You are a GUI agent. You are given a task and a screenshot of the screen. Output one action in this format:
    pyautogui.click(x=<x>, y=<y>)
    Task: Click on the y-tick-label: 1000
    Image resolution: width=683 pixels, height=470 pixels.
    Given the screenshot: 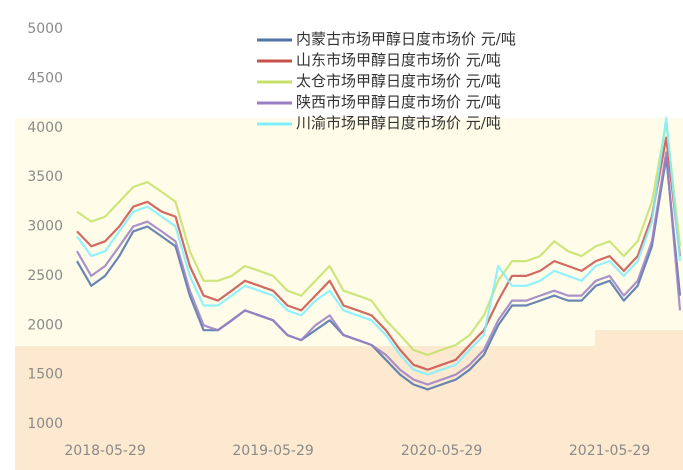 What is the action you would take?
    pyautogui.click(x=45, y=424)
    